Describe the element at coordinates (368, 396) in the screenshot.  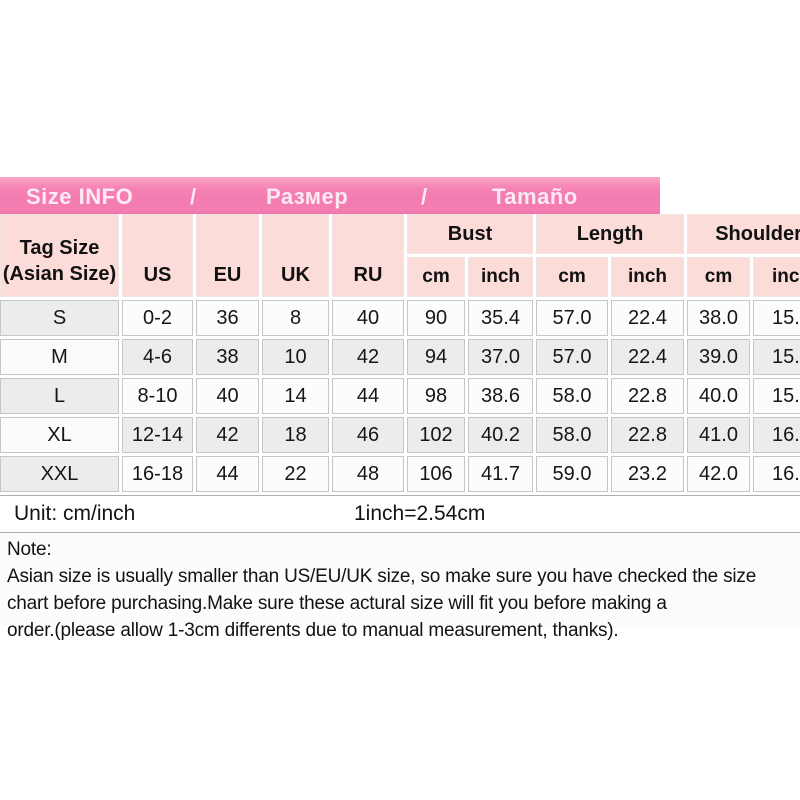
I see `cell-ru: 44` at that location.